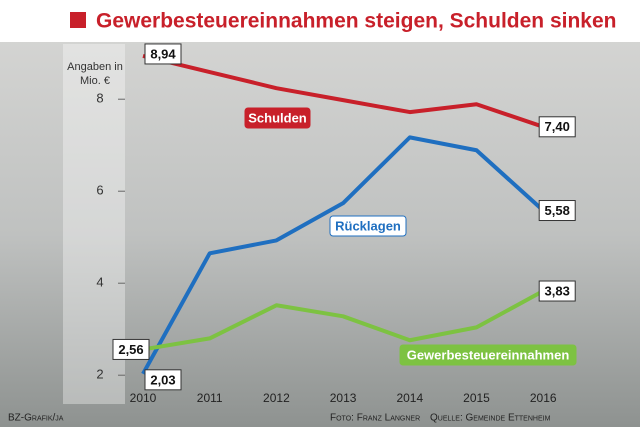 The image size is (640, 427). I want to click on y-tick-label: 6, so click(99, 190).